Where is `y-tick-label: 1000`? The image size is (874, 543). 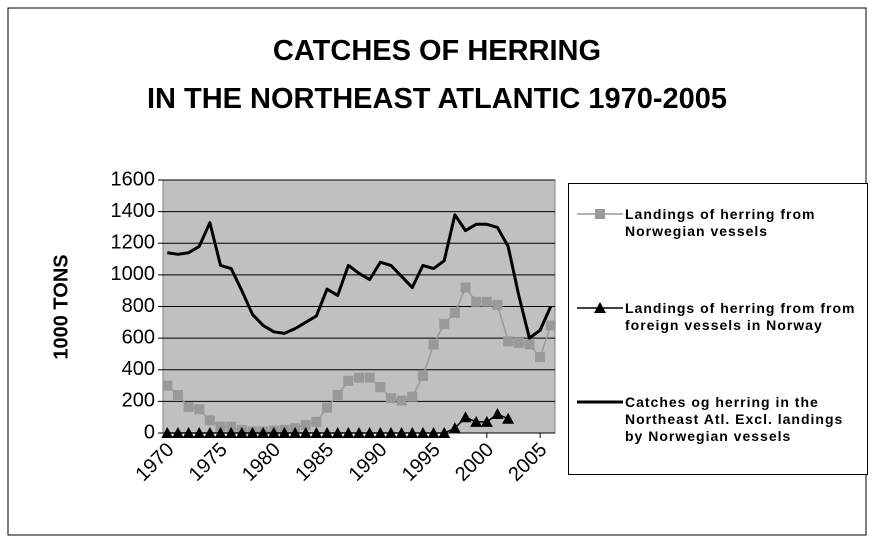
y-tick-label: 1000 is located at coordinates (133, 274).